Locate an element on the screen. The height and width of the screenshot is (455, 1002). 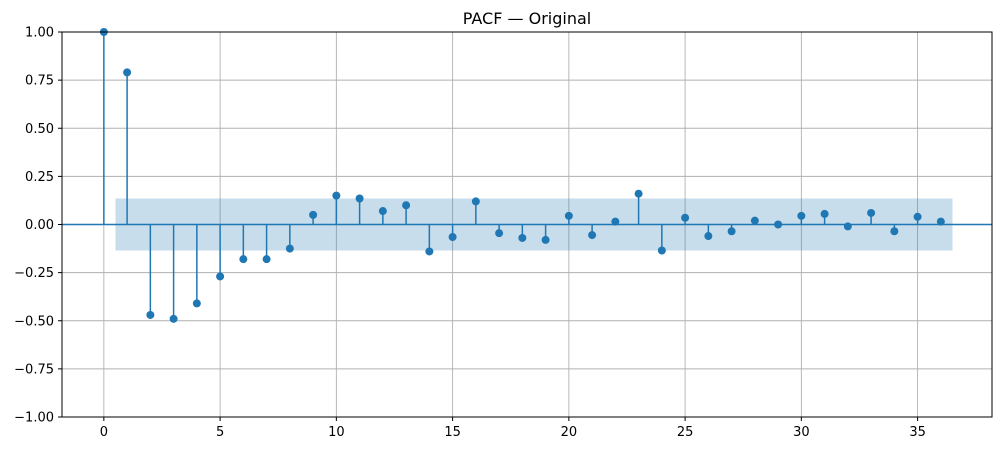
y-tick-label: −1.00 is located at coordinates (34, 418).